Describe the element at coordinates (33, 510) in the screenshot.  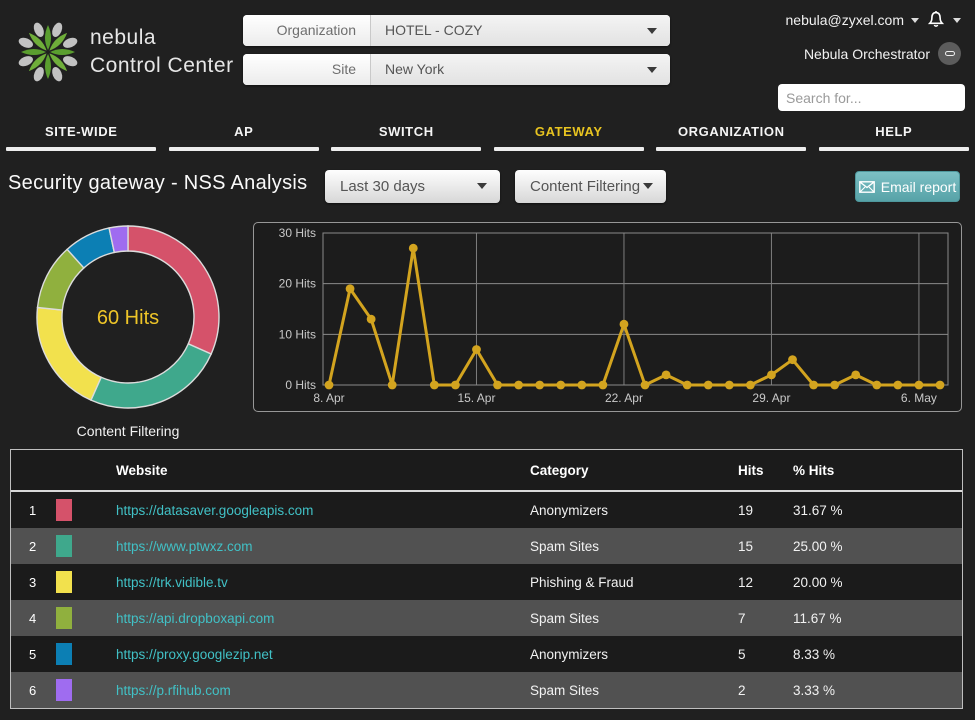
I see `row-rank: 1` at that location.